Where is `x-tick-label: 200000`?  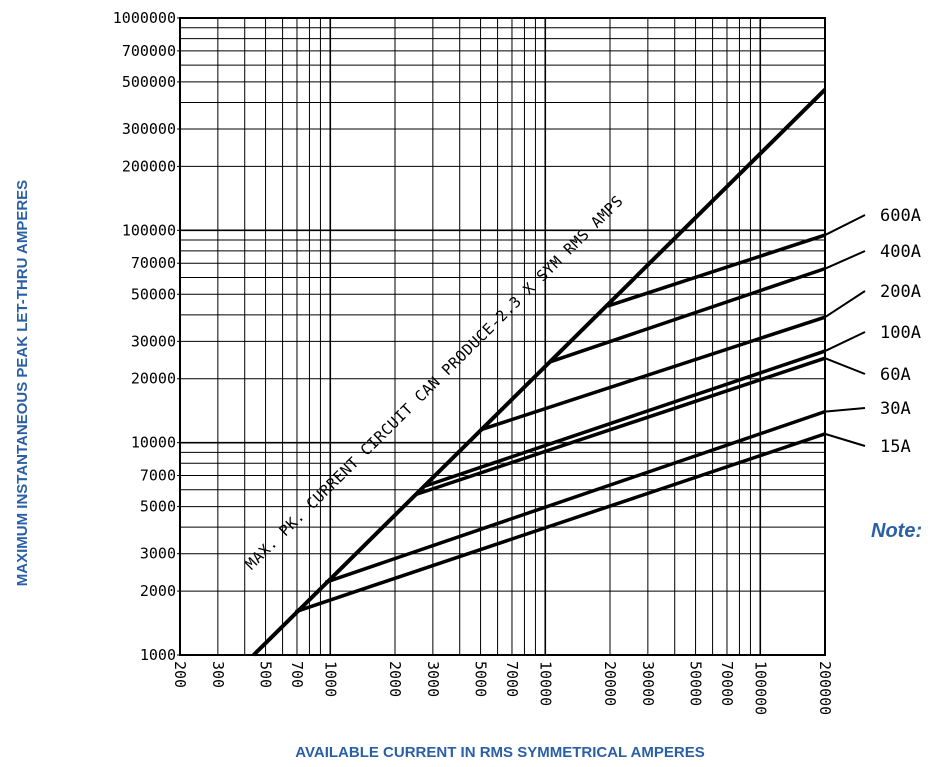 x-tick-label: 200000 is located at coordinates (825, 688).